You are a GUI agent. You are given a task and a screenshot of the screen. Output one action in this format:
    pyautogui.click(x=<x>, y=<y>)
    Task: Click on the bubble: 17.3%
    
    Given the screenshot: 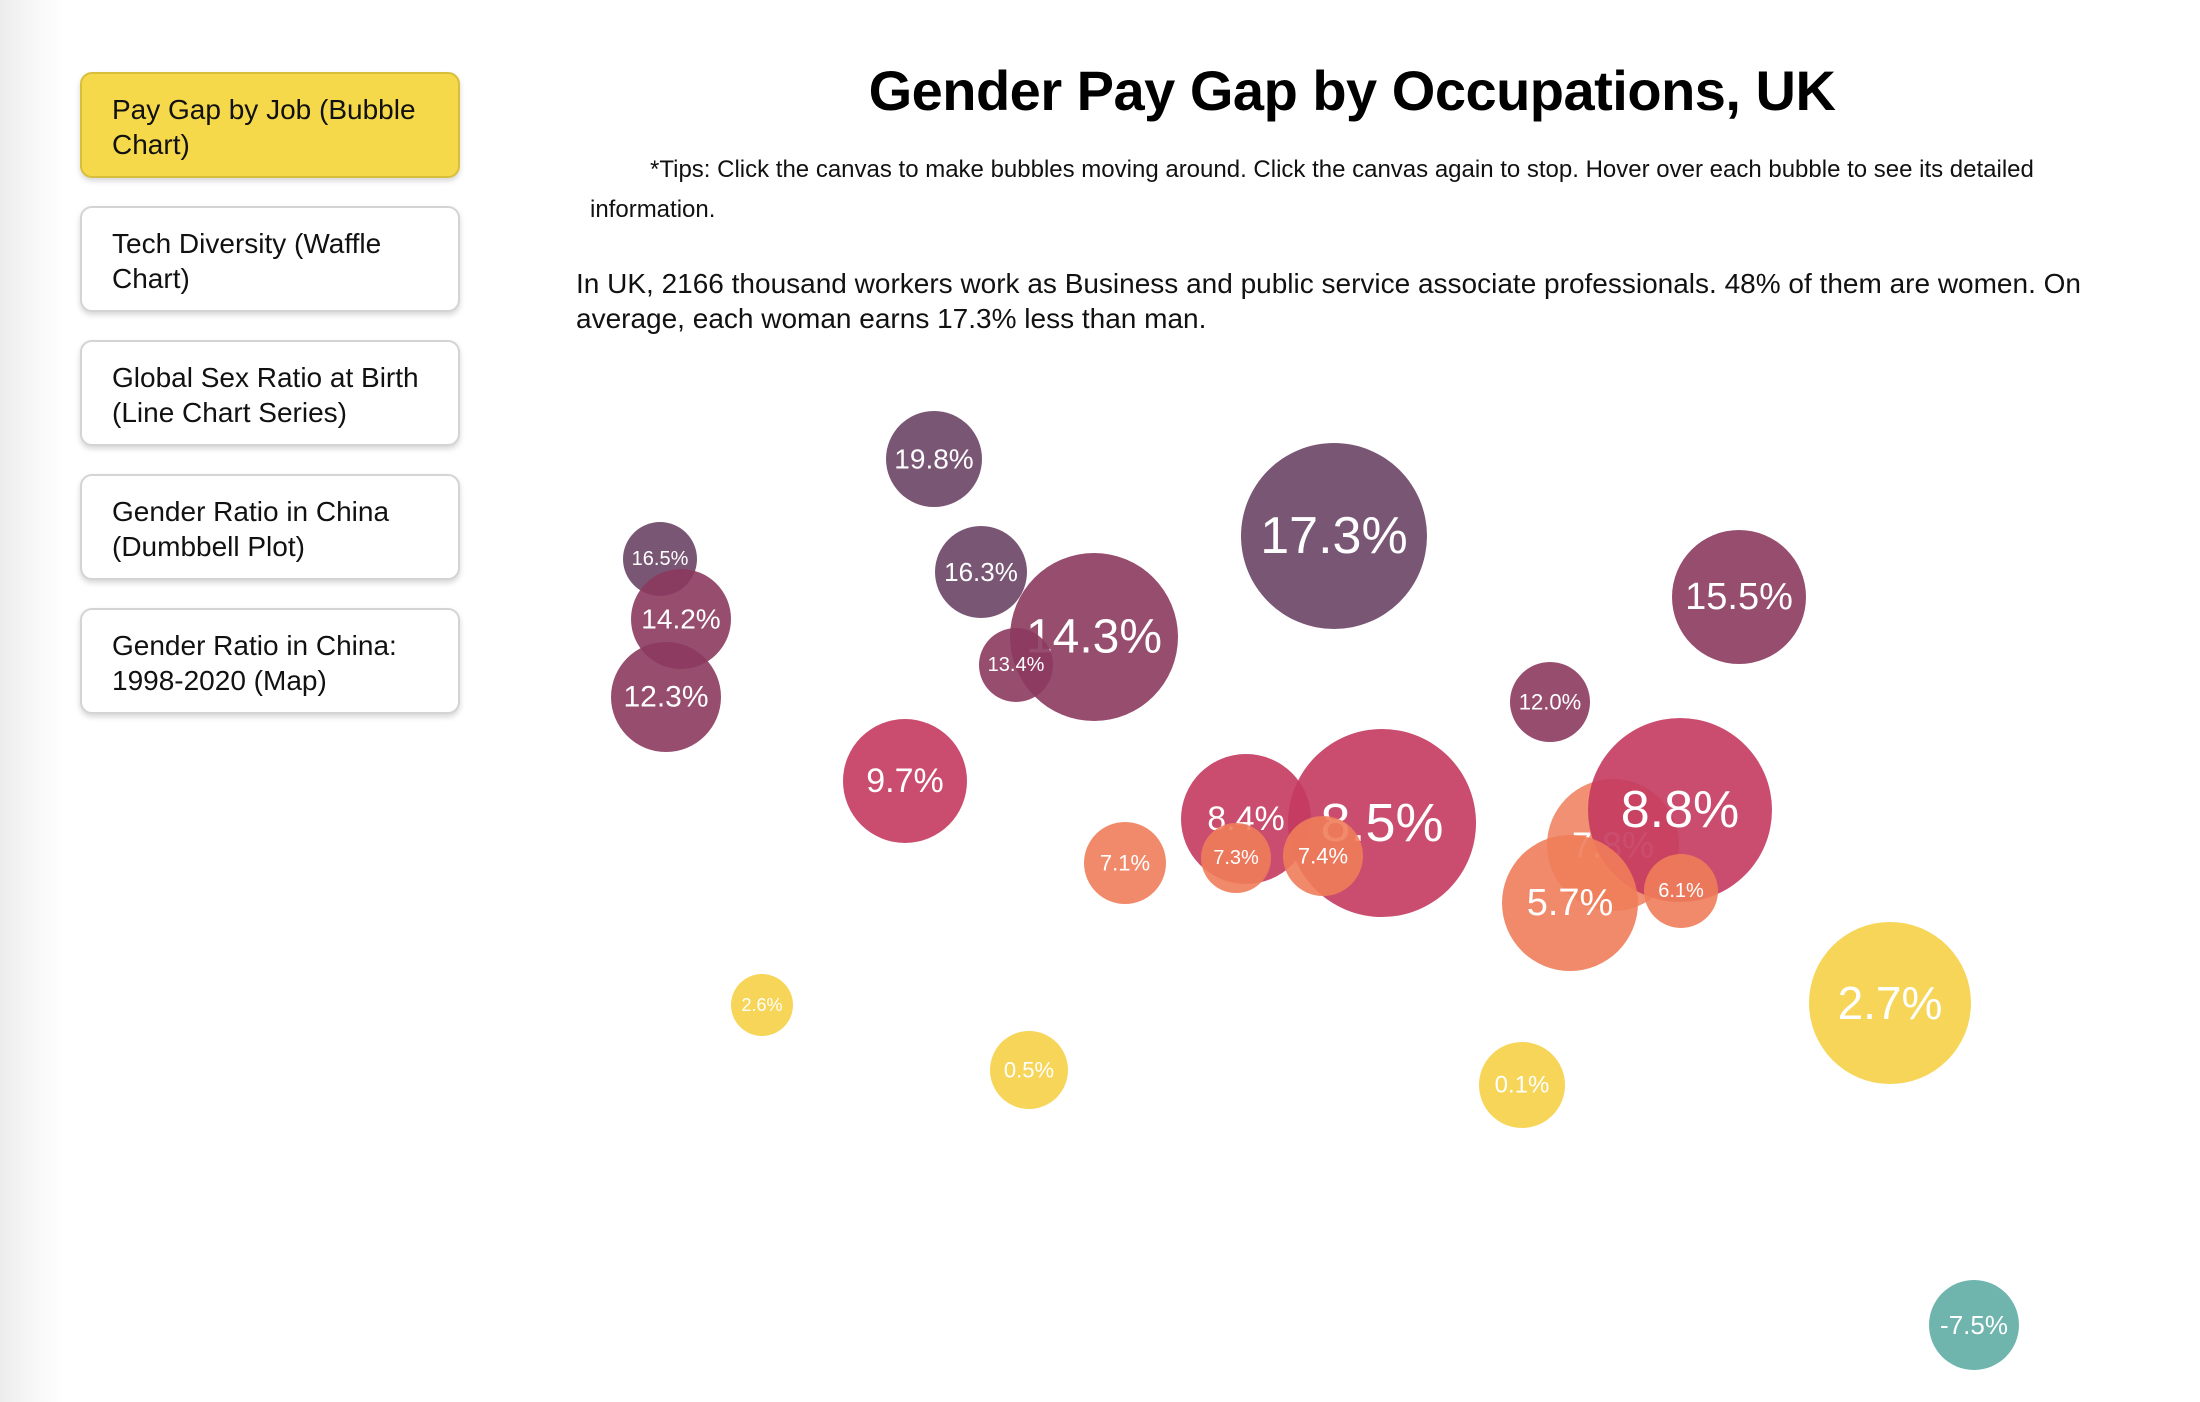 What is the action you would take?
    pyautogui.click(x=1334, y=536)
    